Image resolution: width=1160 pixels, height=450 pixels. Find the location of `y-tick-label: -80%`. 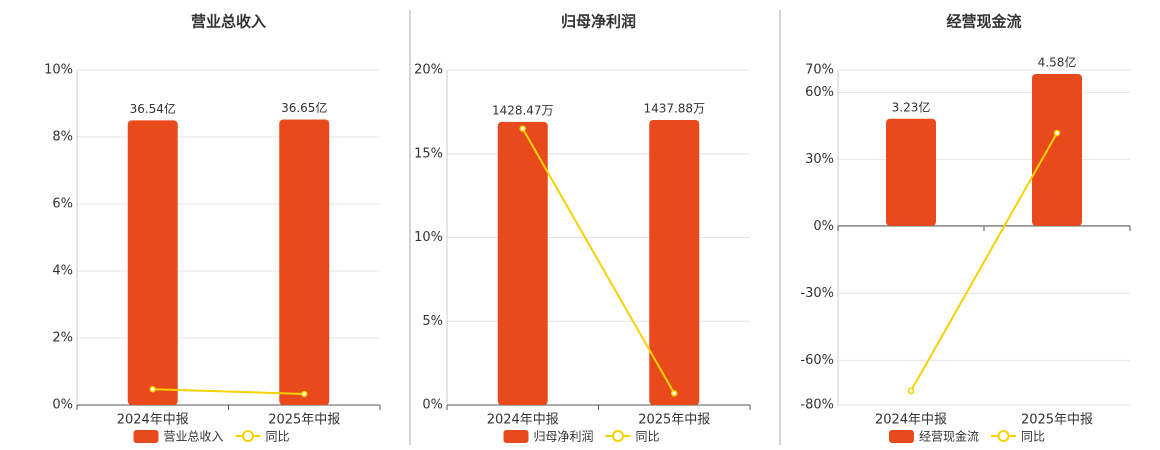

y-tick-label: -80% is located at coordinates (817, 405).